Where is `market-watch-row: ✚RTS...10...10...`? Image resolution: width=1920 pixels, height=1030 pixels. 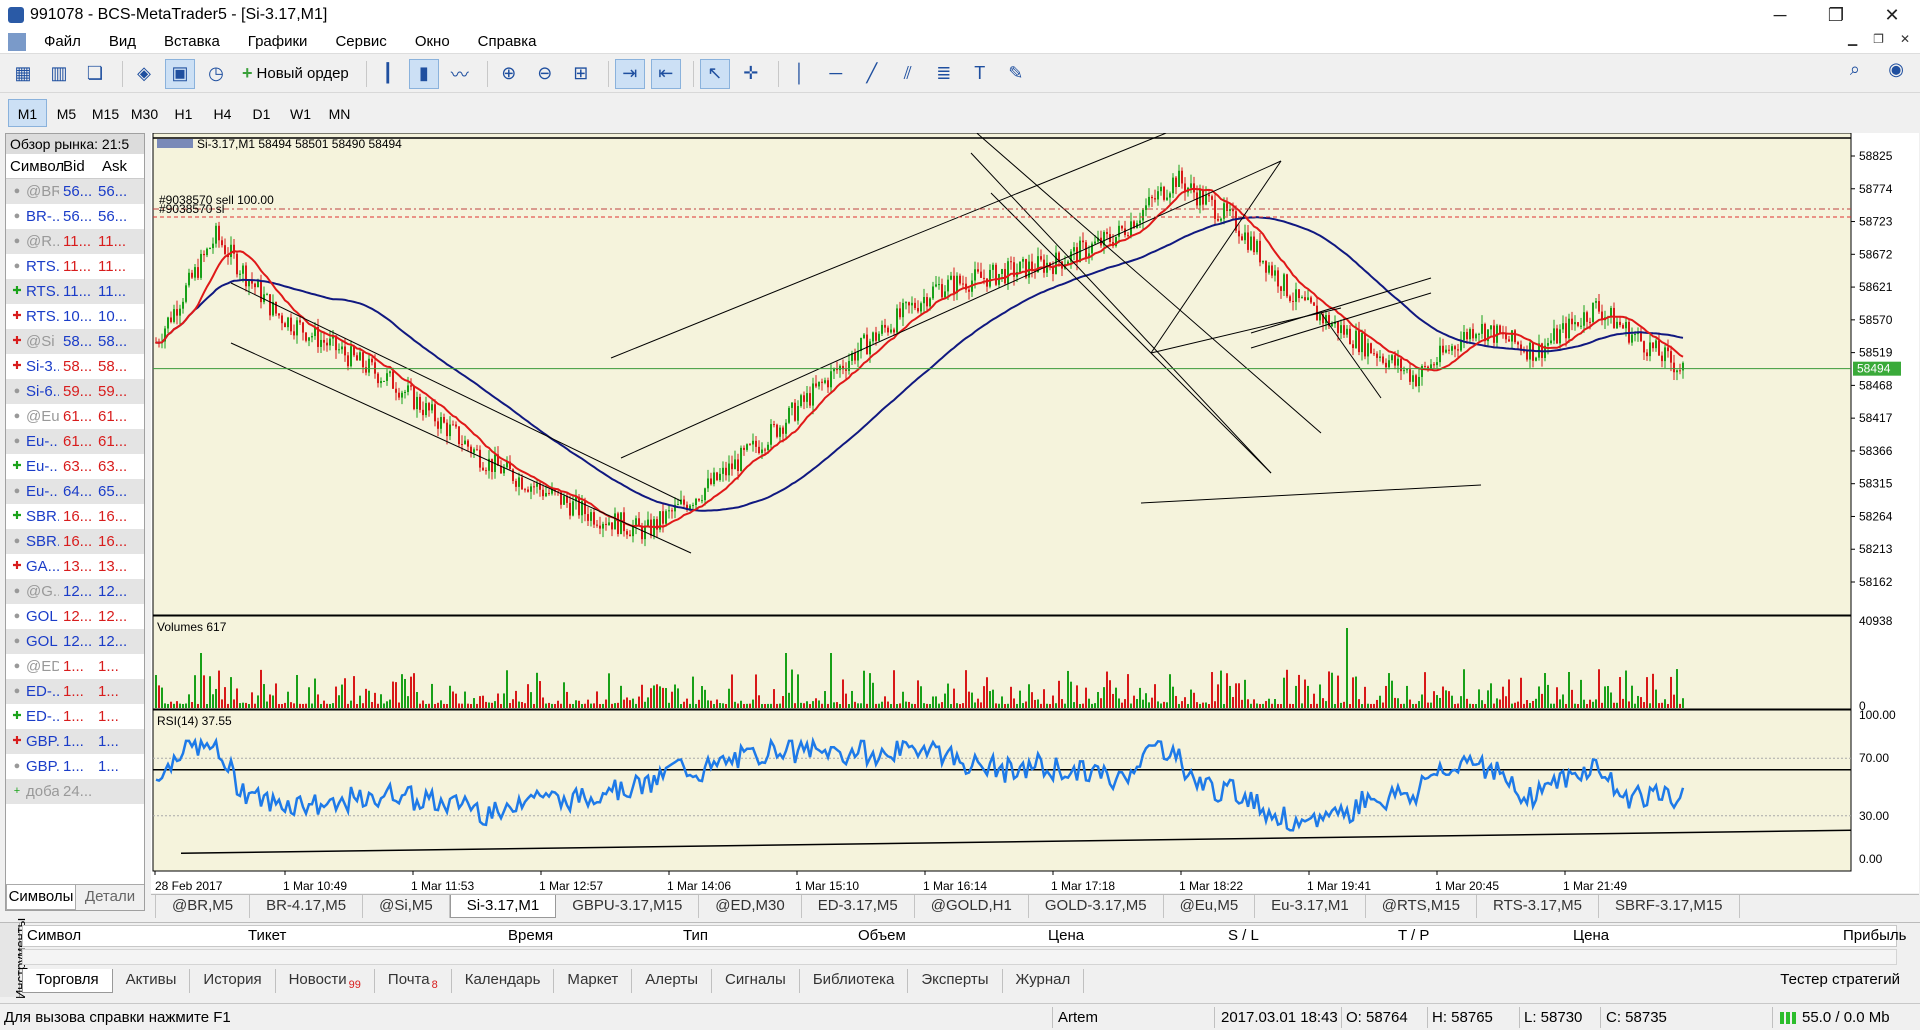
market-watch-row: ✚RTS...10...10... is located at coordinates (75, 316).